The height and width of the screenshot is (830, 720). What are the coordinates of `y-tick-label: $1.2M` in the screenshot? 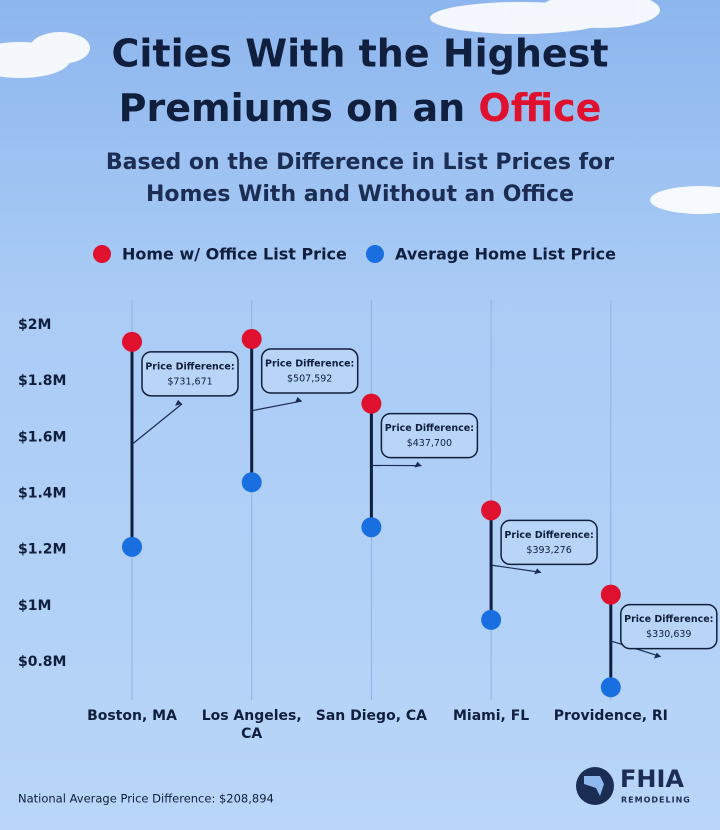 It's located at (42, 550).